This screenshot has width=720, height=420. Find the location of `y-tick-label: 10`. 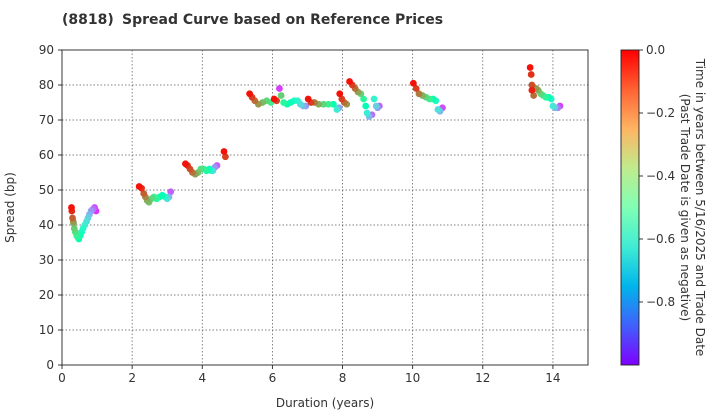

y-tick-label: 10 is located at coordinates (46, 330).